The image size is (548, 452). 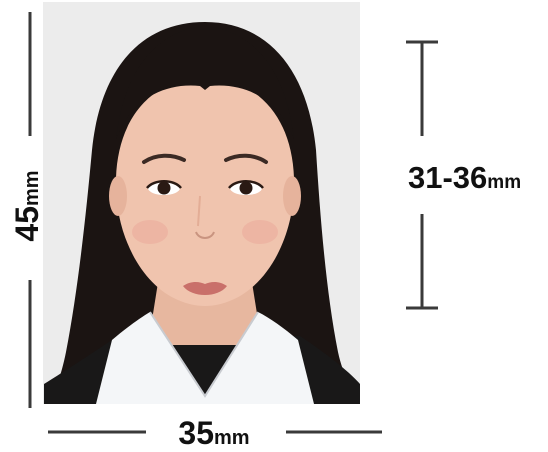 What do you see at coordinates (118, 196) in the screenshot?
I see `left-ear` at bounding box center [118, 196].